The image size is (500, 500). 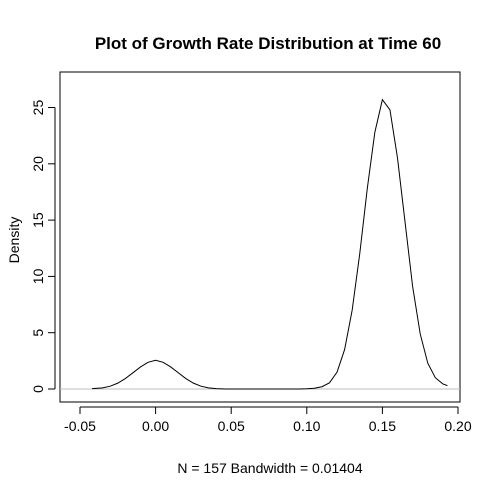 I want to click on y-tick-label: 20, so click(x=38, y=164).